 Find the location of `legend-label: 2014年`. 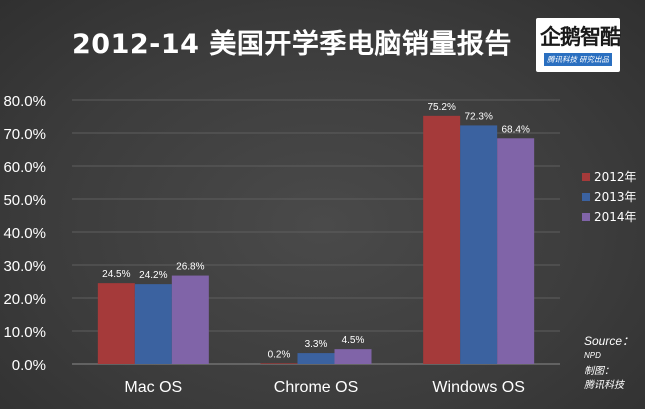

legend-label: 2014年 is located at coordinates (615, 217).